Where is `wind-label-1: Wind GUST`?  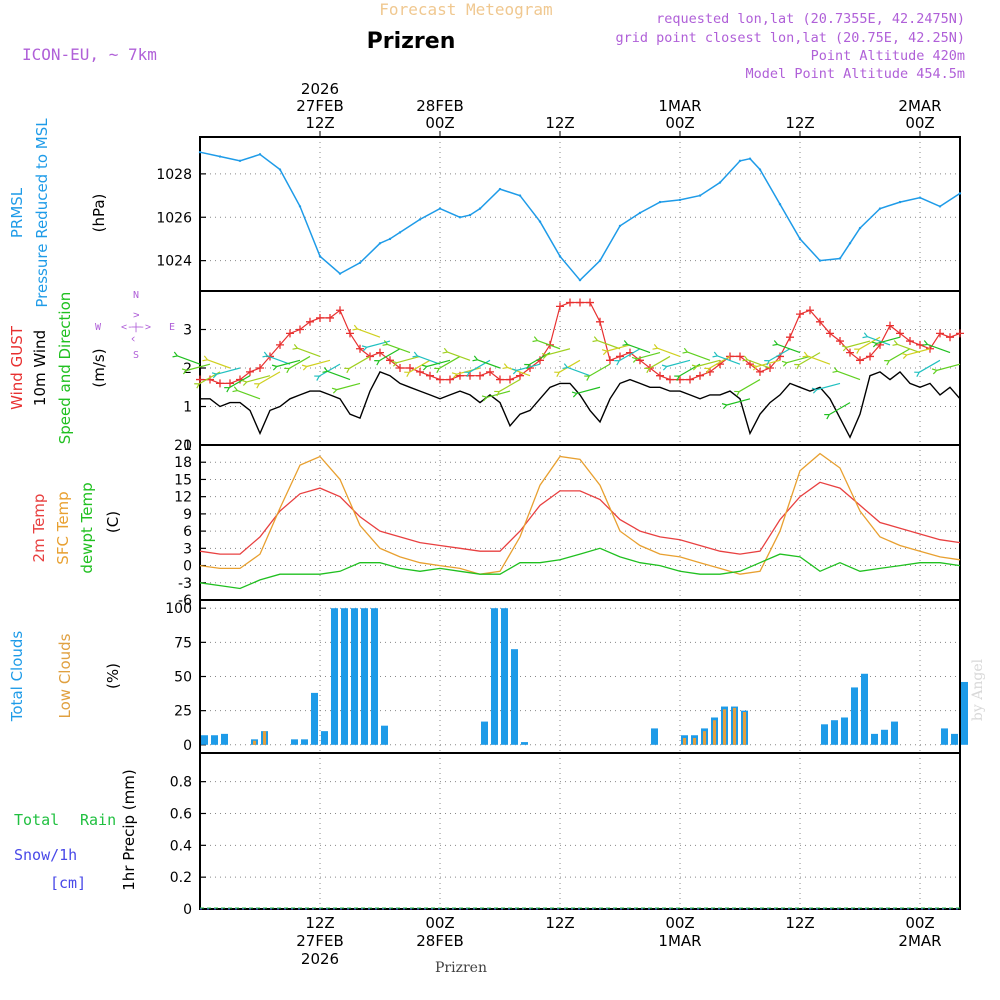 wind-label-1: Wind GUST is located at coordinates (17, 367).